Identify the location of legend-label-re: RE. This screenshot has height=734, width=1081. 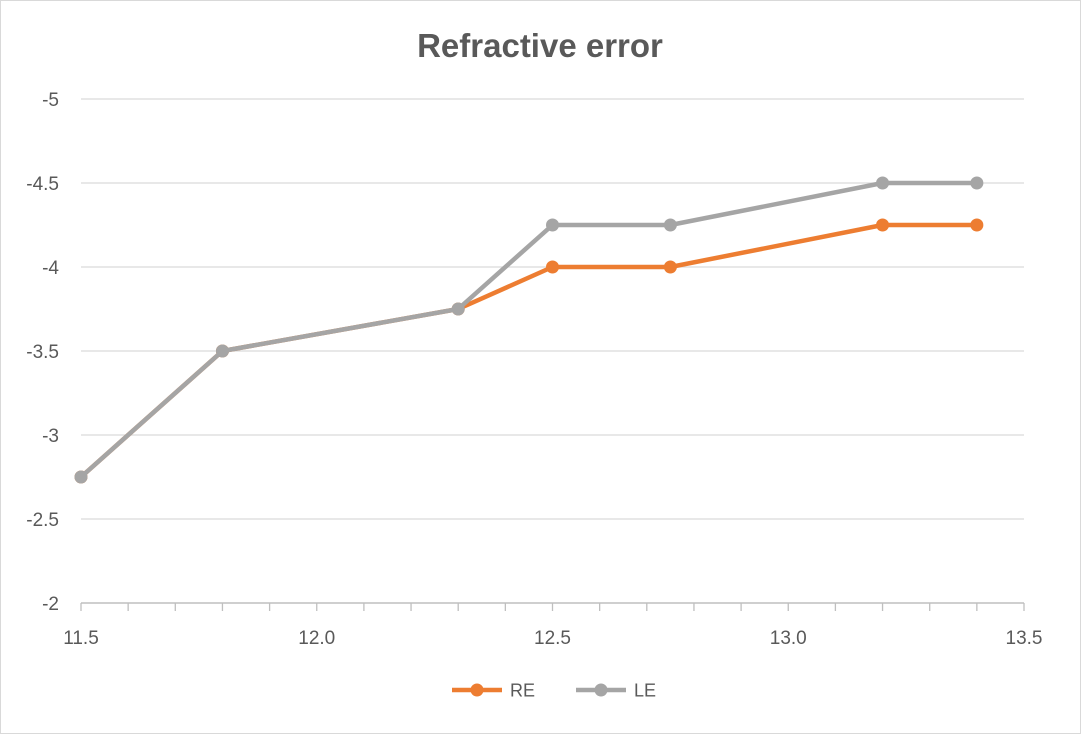
(522, 691).